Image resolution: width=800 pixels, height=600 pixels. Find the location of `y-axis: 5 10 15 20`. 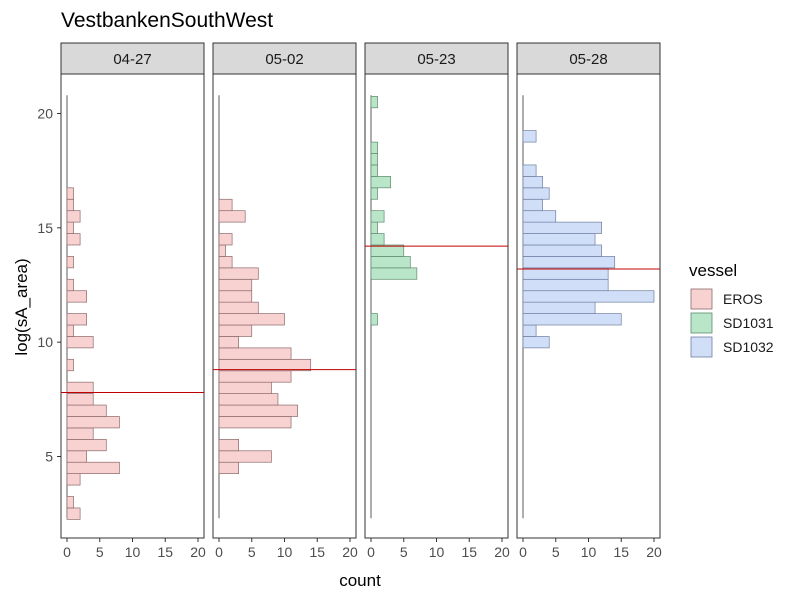

y-axis: 5 10 15 20 is located at coordinates (49, 285).